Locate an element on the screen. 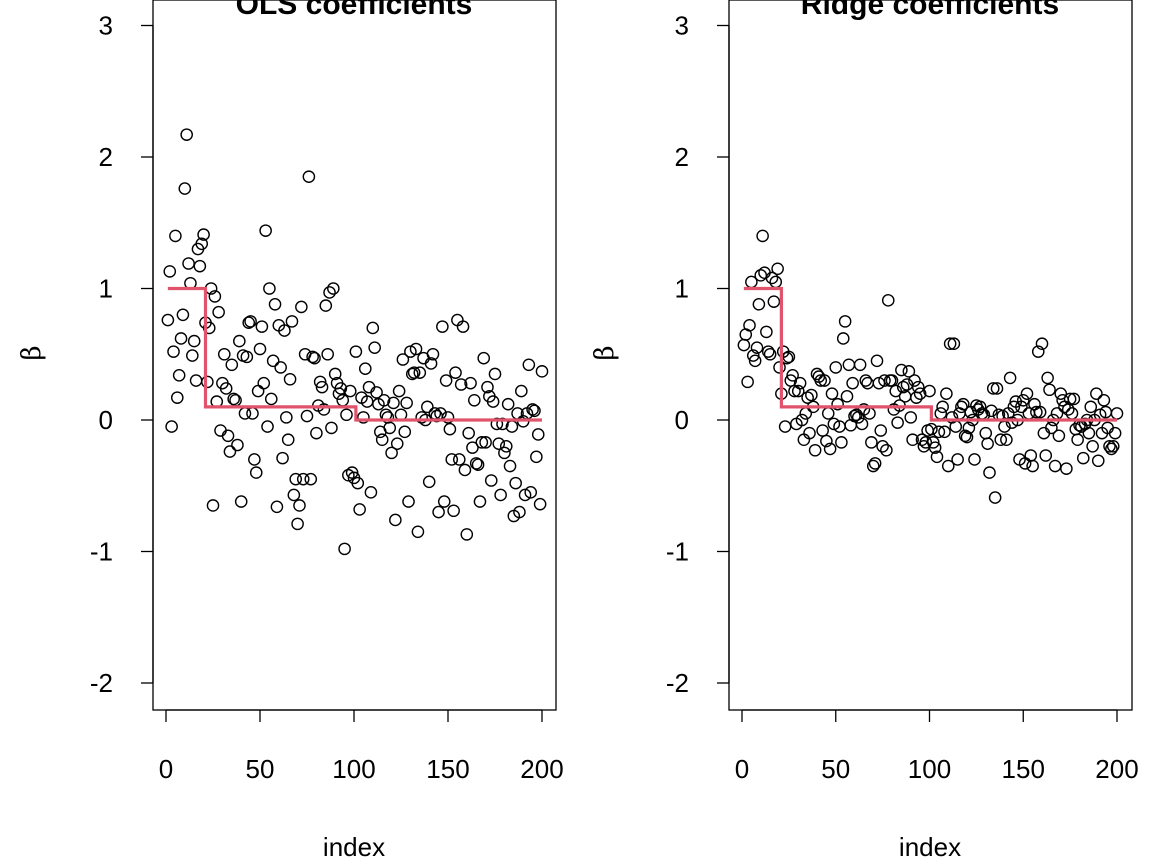 Image resolution: width=1152 pixels, height=864 pixels. ols-x-tick-label: 50 is located at coordinates (260, 769).